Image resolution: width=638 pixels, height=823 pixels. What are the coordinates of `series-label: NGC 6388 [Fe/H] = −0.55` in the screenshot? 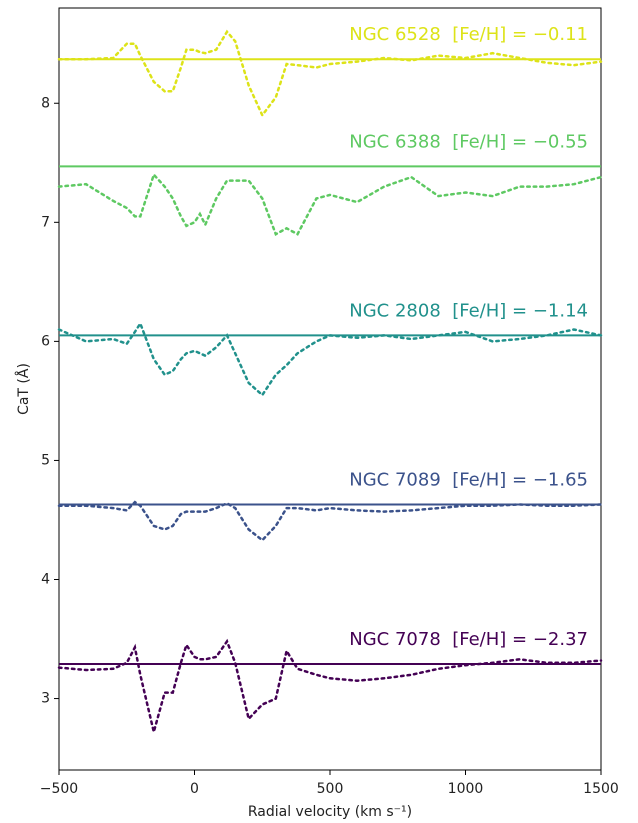 It's located at (468, 141).